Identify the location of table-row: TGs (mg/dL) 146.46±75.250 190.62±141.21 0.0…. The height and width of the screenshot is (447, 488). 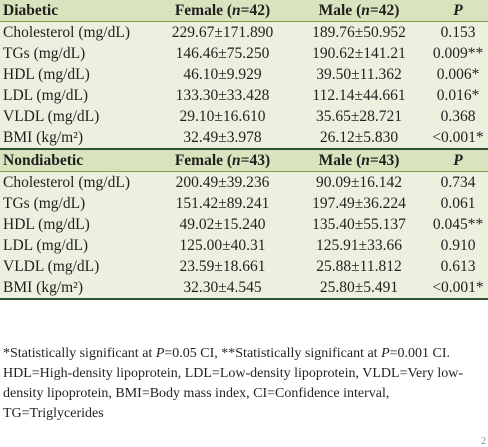
(244, 53).